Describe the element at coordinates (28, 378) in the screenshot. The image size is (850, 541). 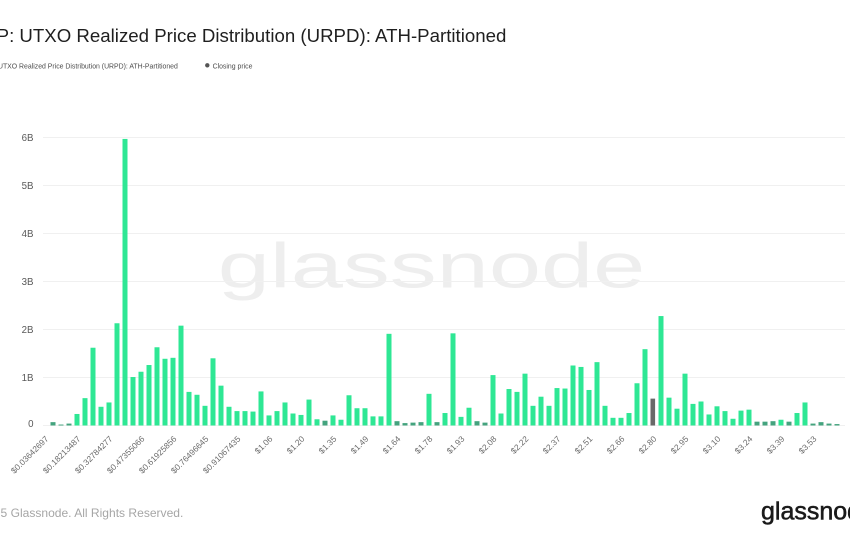
I see `svg-text: 1B` at that location.